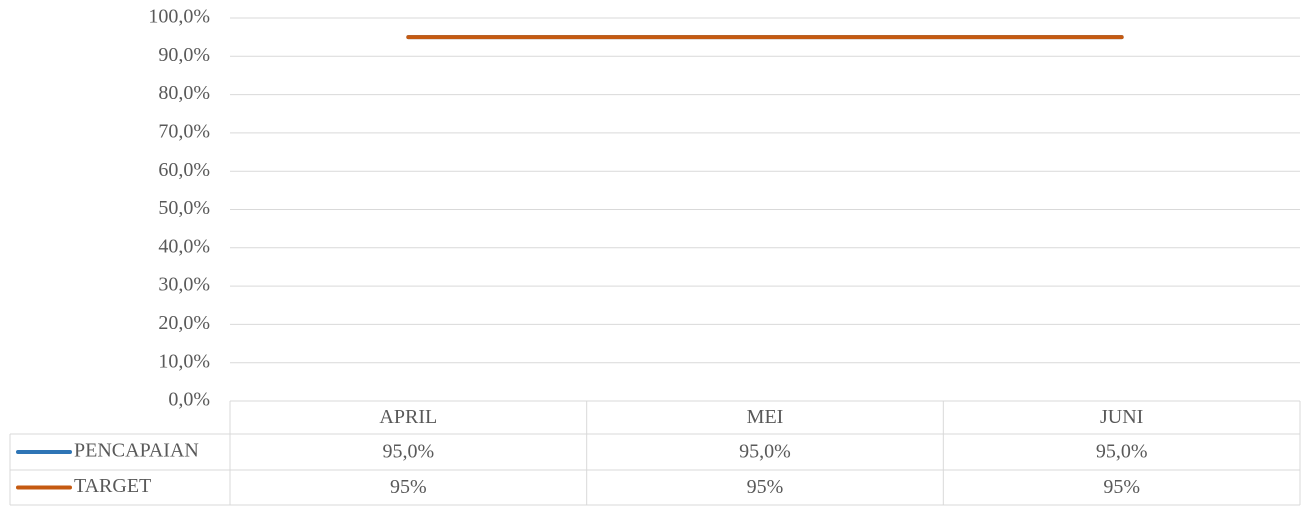 The image size is (1301, 506). What do you see at coordinates (184, 323) in the screenshot?
I see `y-tick-label: 20,0%` at bounding box center [184, 323].